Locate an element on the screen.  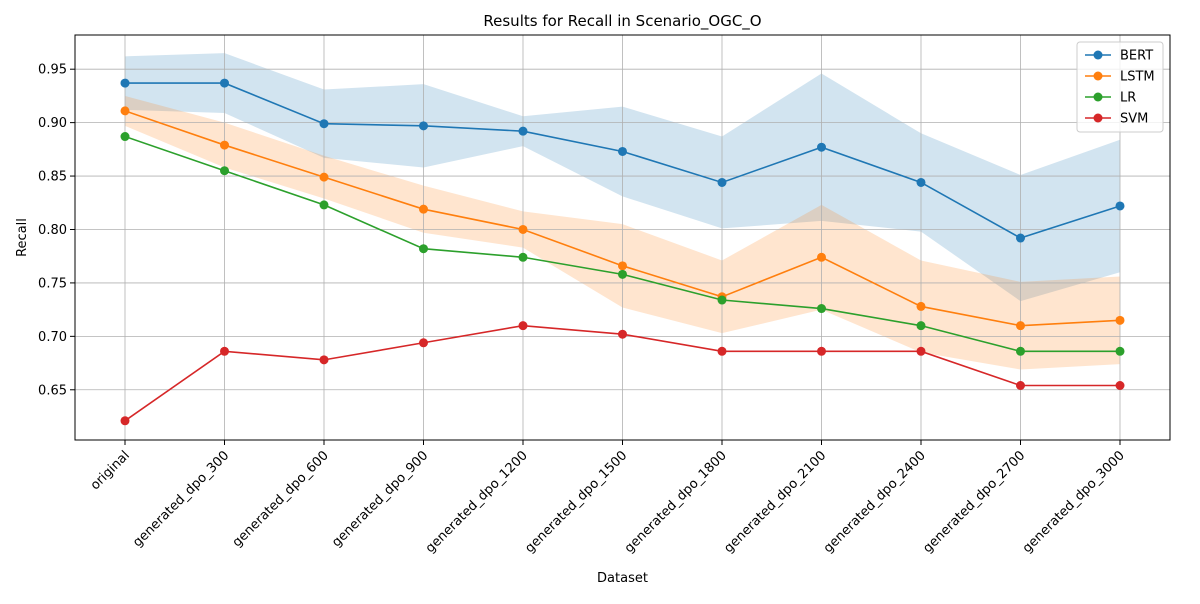
x-tick-label: generated_dpo_1800 is located at coordinates (676, 502).